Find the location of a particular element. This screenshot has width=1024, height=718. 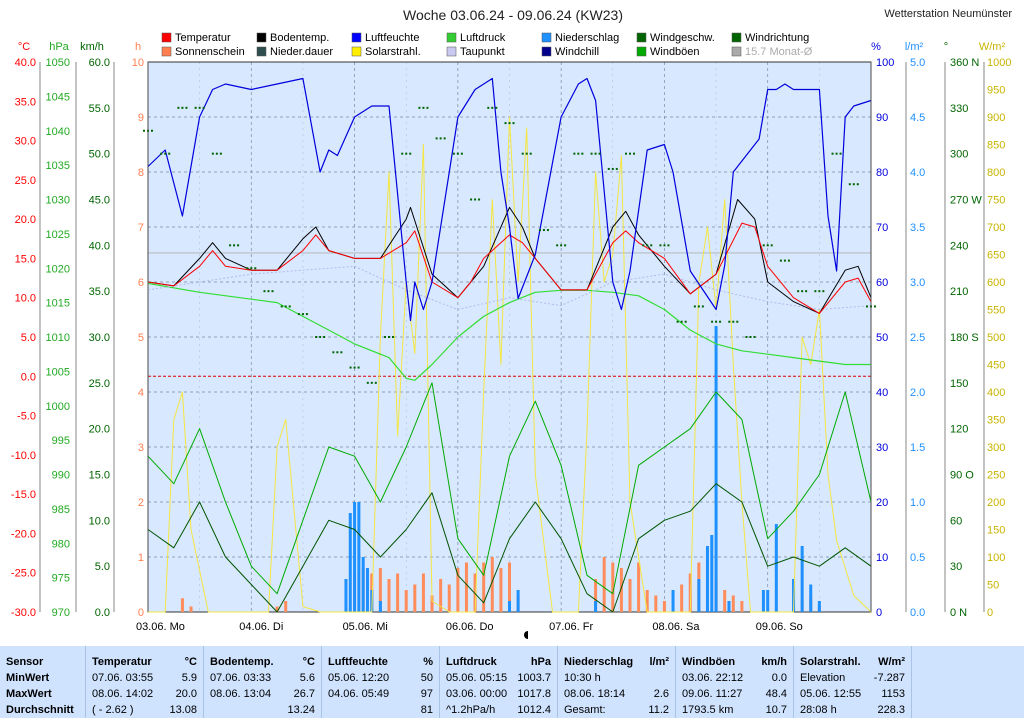

axis-tick-hum: 90 is located at coordinates (882, 118).